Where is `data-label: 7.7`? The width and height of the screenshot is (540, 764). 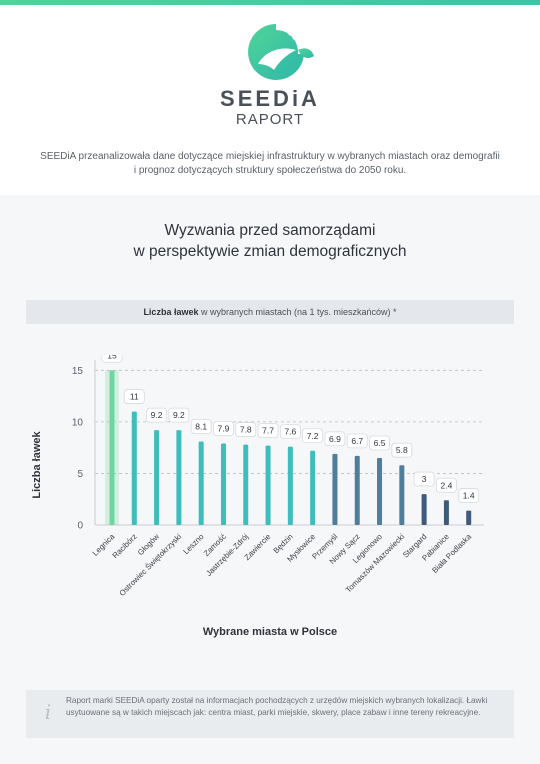
data-label: 7.7 is located at coordinates (268, 431).